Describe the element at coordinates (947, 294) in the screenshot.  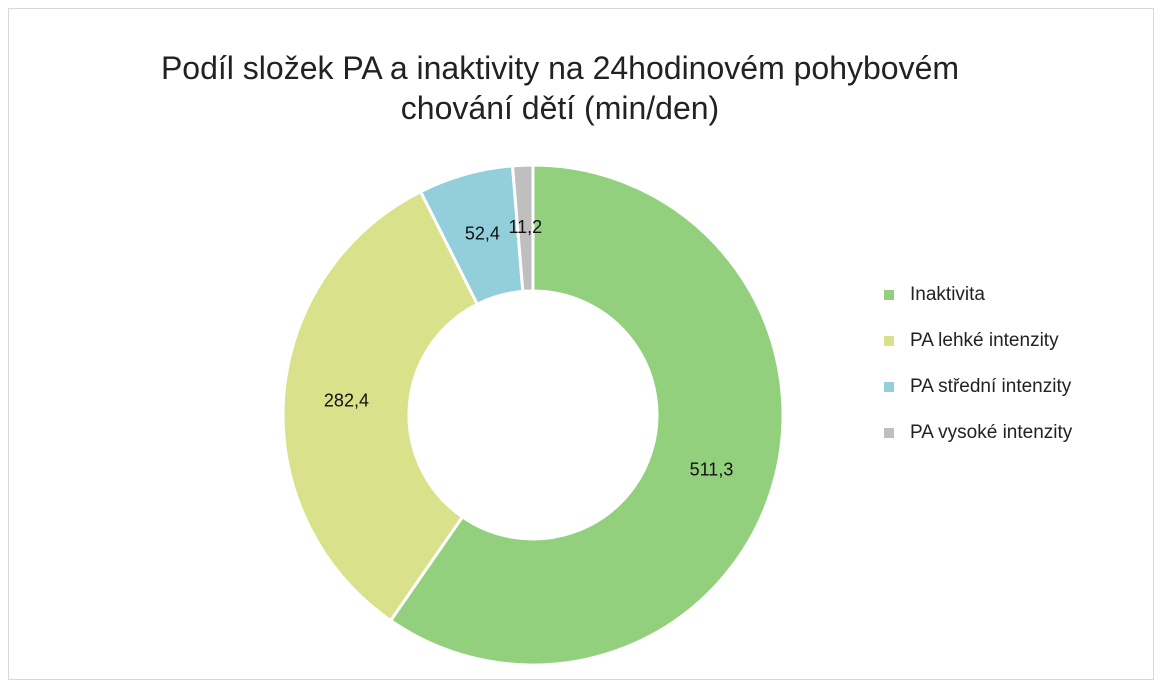
I see `legend-label: Inaktivita` at that location.